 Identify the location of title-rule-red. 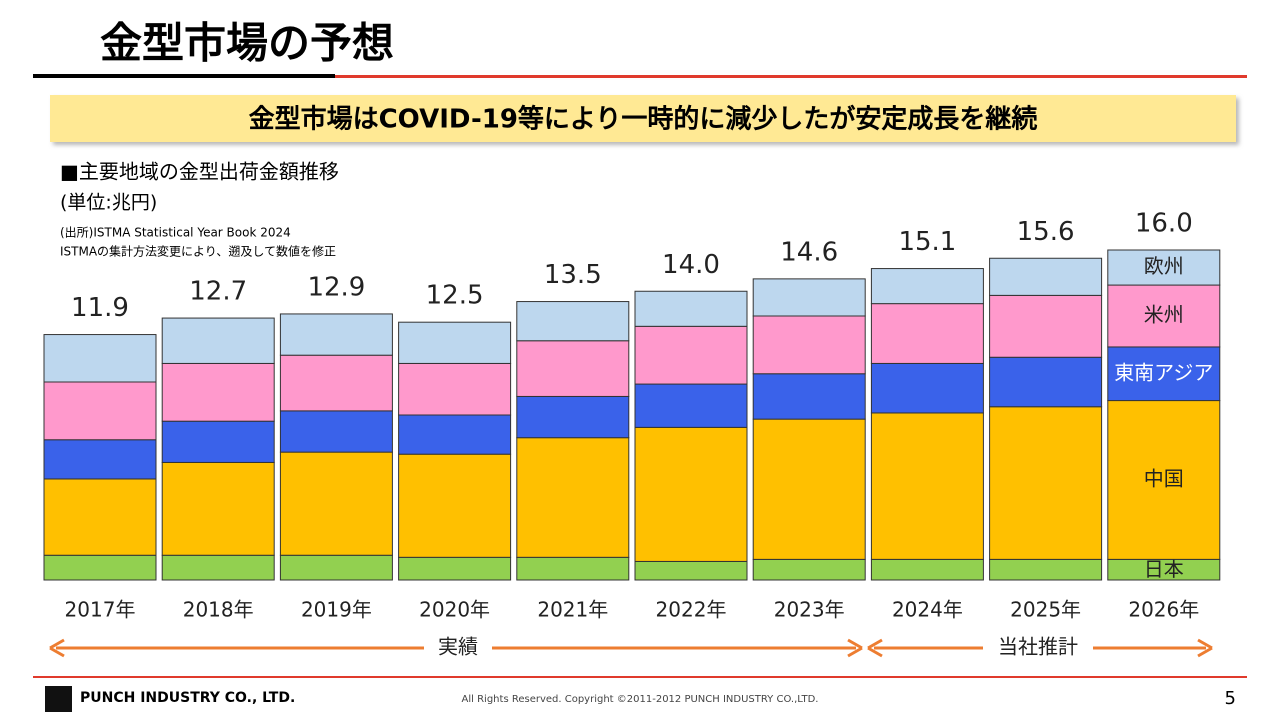
(791, 76).